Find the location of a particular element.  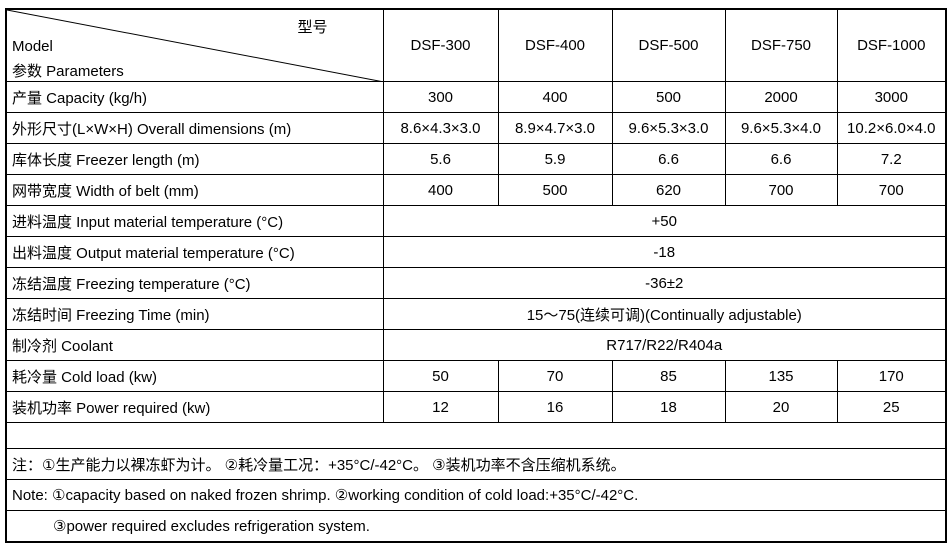

corner-cell: 型号 Model 参数 Parameters is located at coordinates (194, 45).